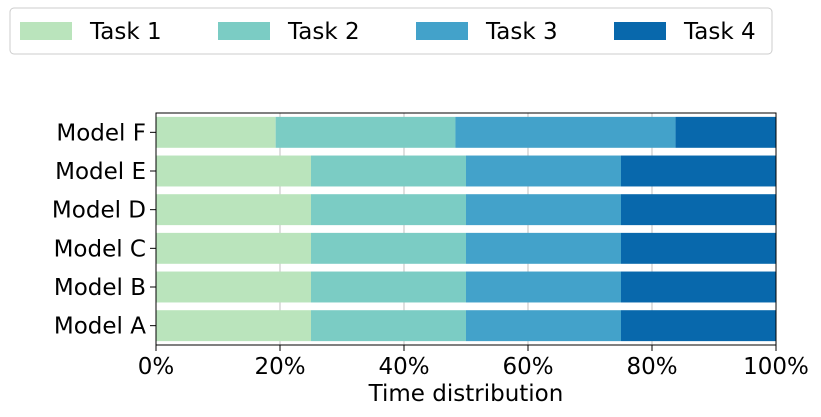 The height and width of the screenshot is (417, 821). Describe the element at coordinates (719, 32) in the screenshot. I see `legend-label: Task 4` at that location.